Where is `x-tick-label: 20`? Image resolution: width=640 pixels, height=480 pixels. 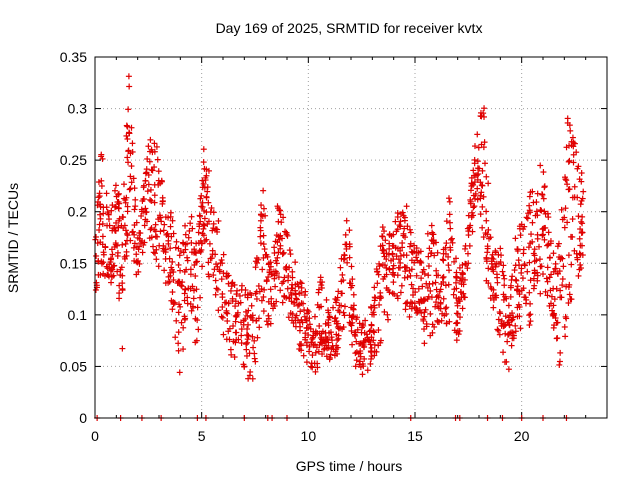 x-tick-label: 20 is located at coordinates (522, 436).